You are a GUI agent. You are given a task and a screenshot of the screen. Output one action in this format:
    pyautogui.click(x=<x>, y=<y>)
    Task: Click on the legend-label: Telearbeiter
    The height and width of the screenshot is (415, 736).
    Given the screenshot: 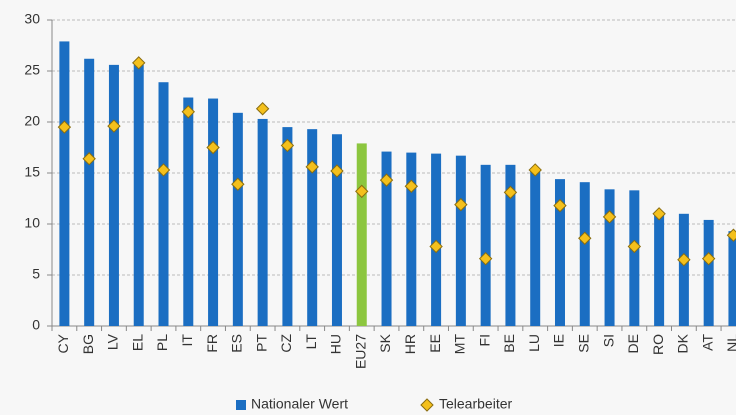 What is the action you would take?
    pyautogui.click(x=475, y=404)
    